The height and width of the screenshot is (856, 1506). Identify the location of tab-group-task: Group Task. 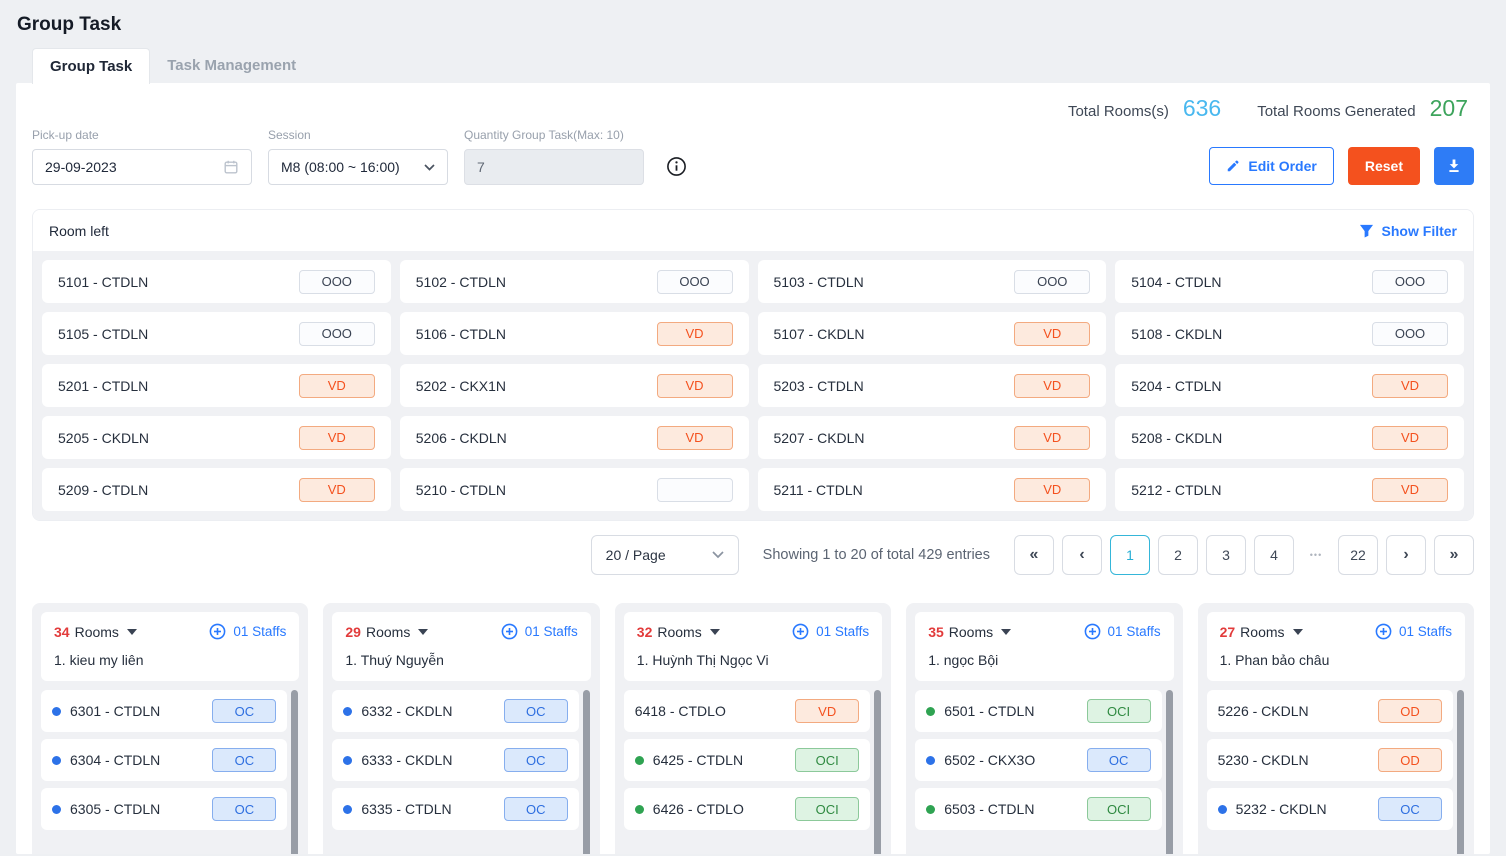
(91, 66).